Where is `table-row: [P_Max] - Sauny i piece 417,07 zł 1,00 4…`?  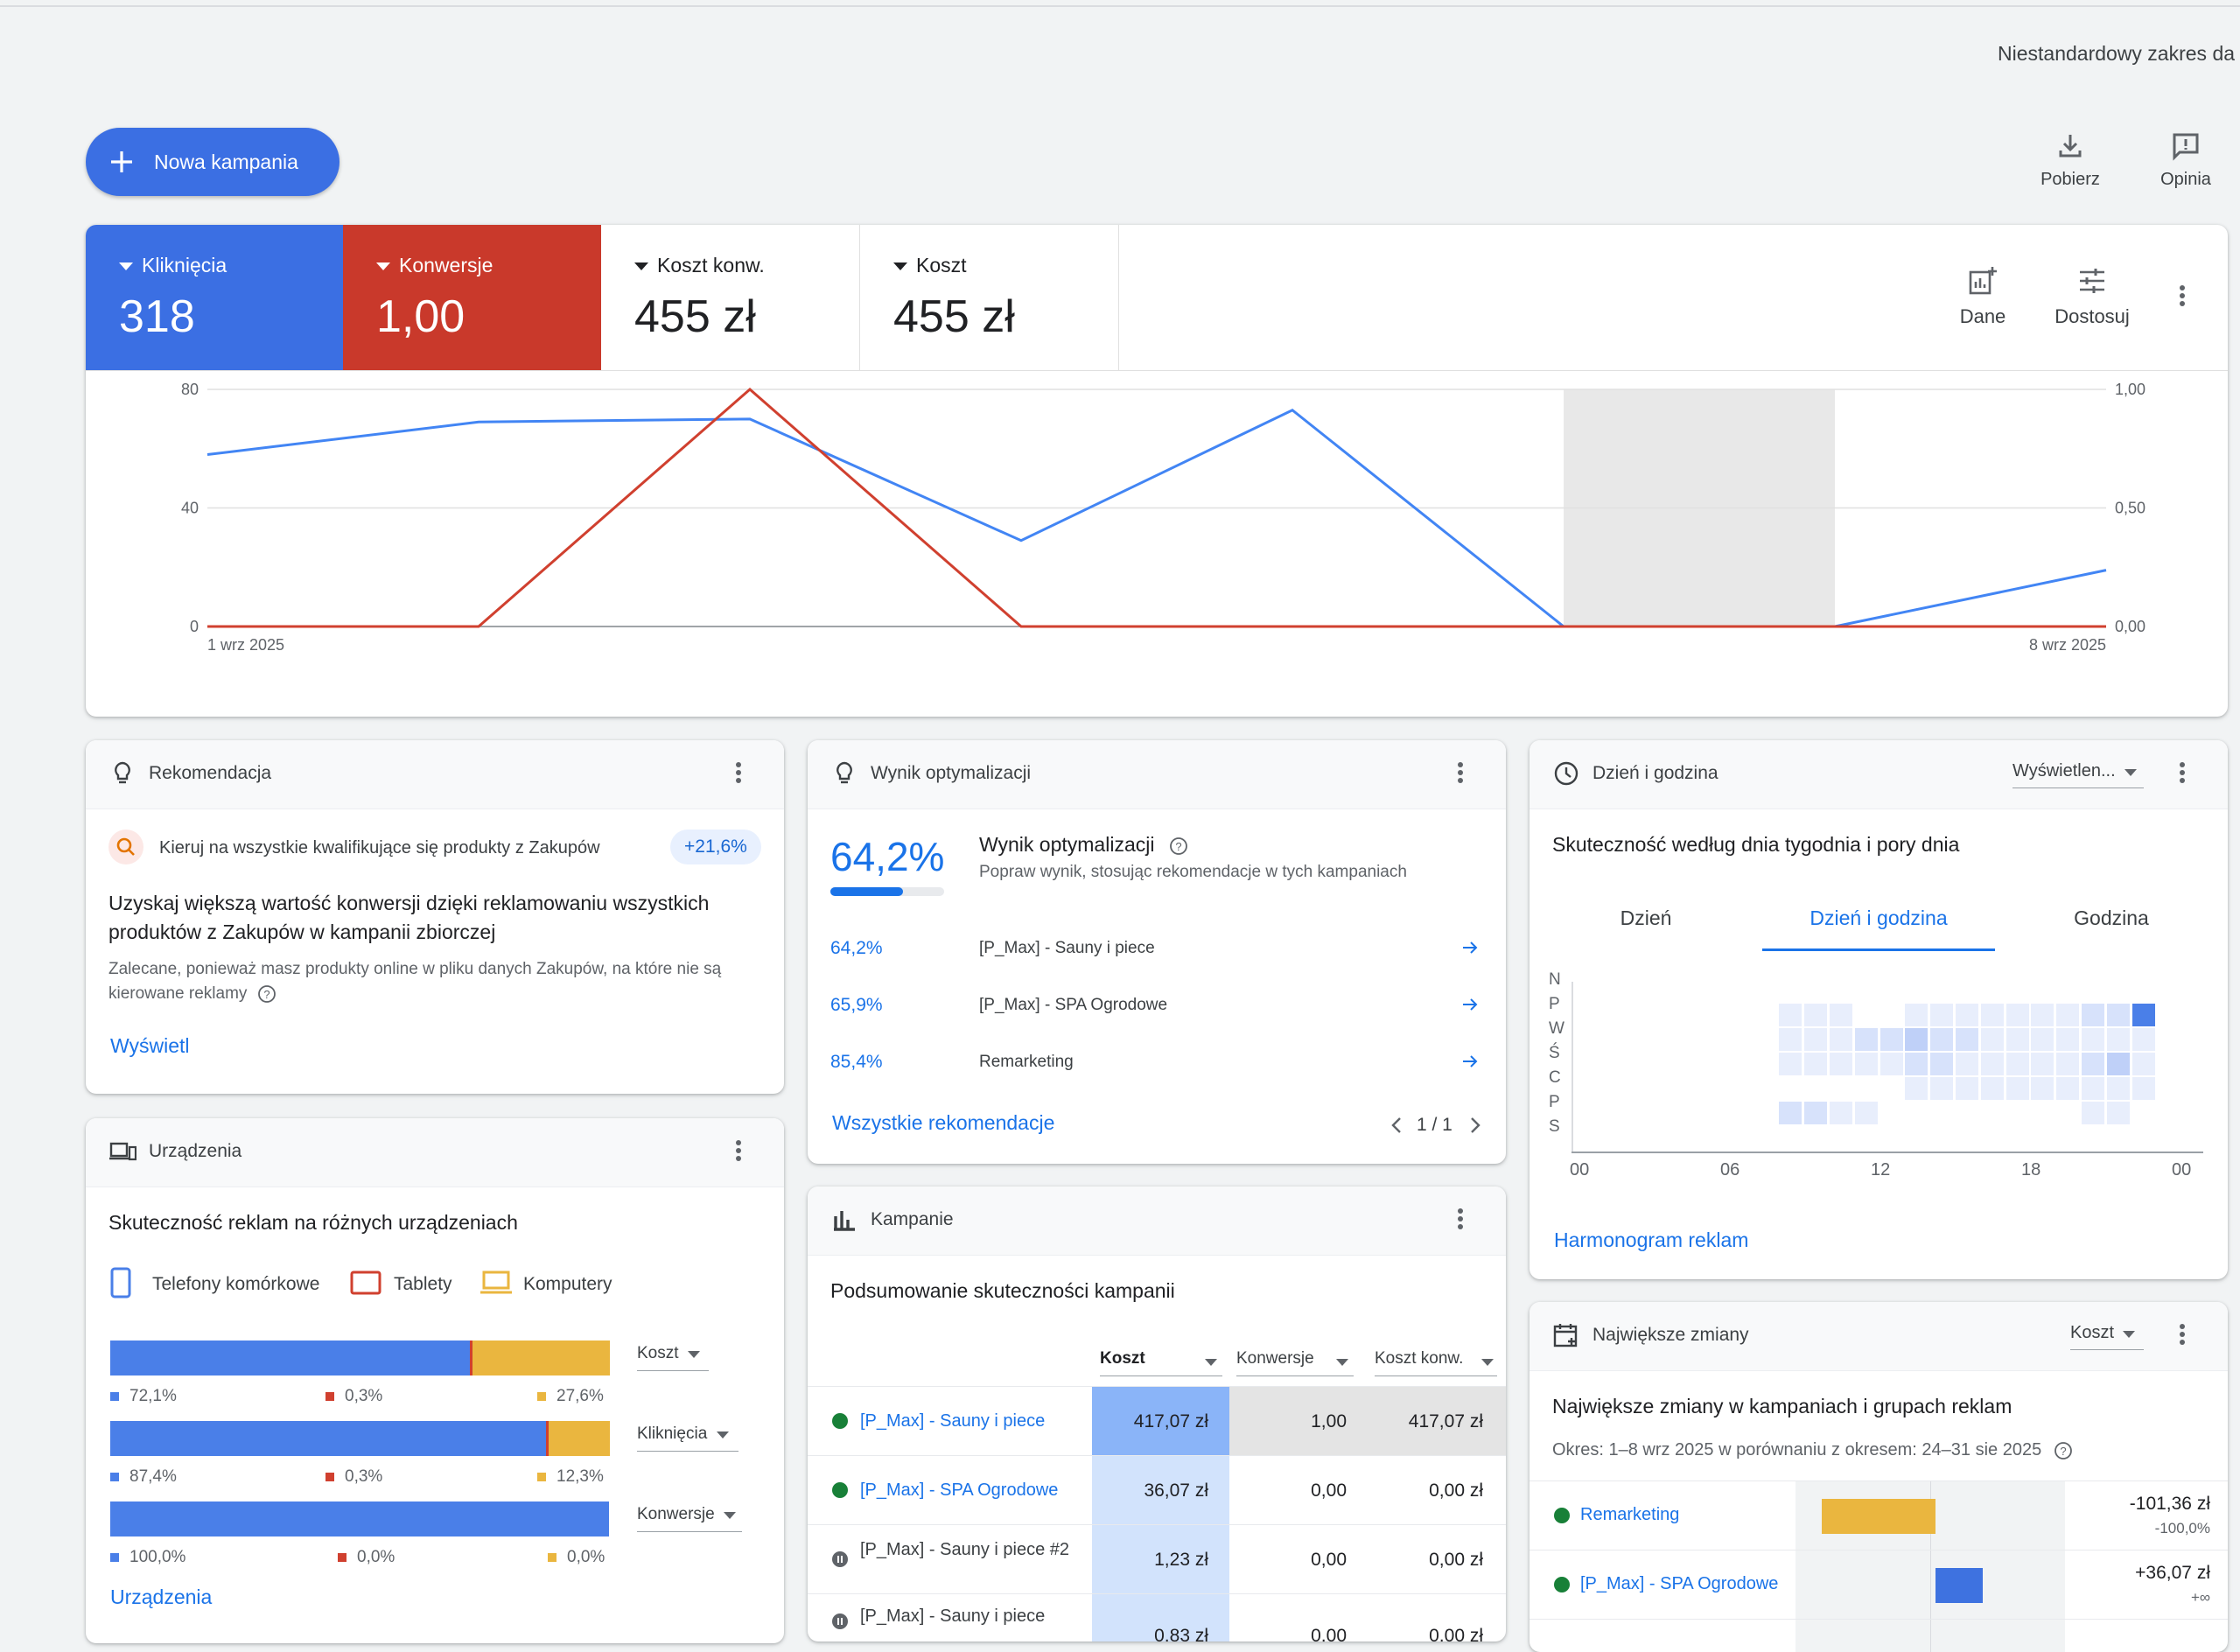 table-row: [P_Max] - Sauny i piece 417,07 zł 1,00 4… is located at coordinates (1157, 1421).